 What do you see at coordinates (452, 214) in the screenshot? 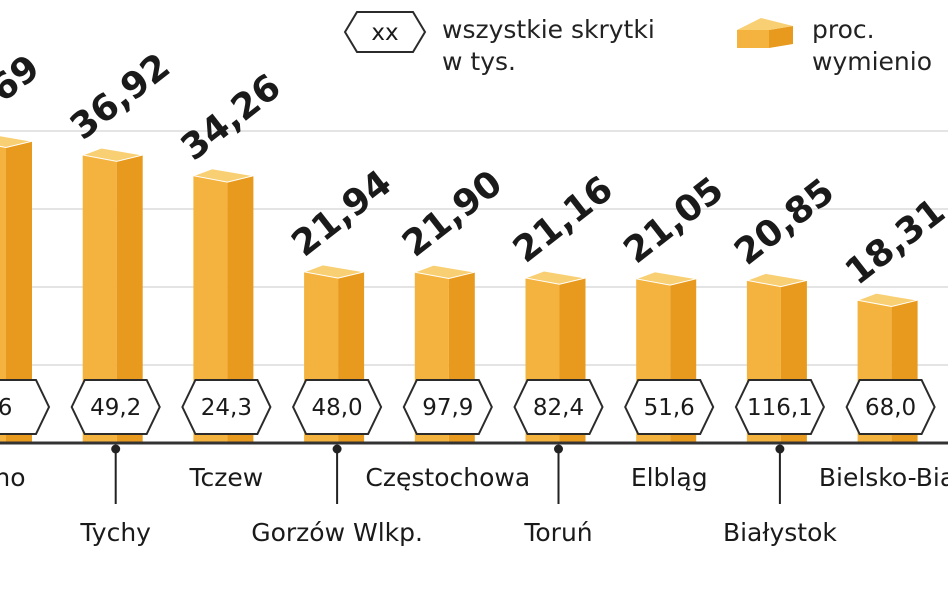
I see `value-label: 21,90` at bounding box center [452, 214].